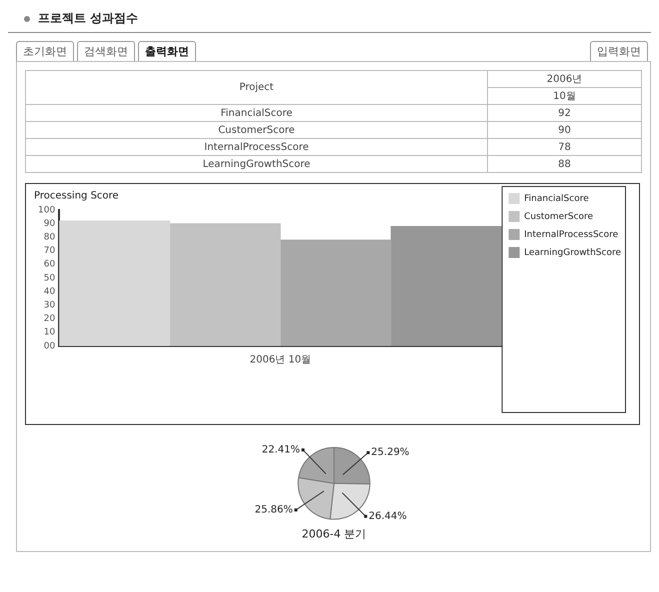 This screenshot has width=659, height=592. What do you see at coordinates (106, 51) in the screenshot?
I see `tab: 검색화면` at bounding box center [106, 51].